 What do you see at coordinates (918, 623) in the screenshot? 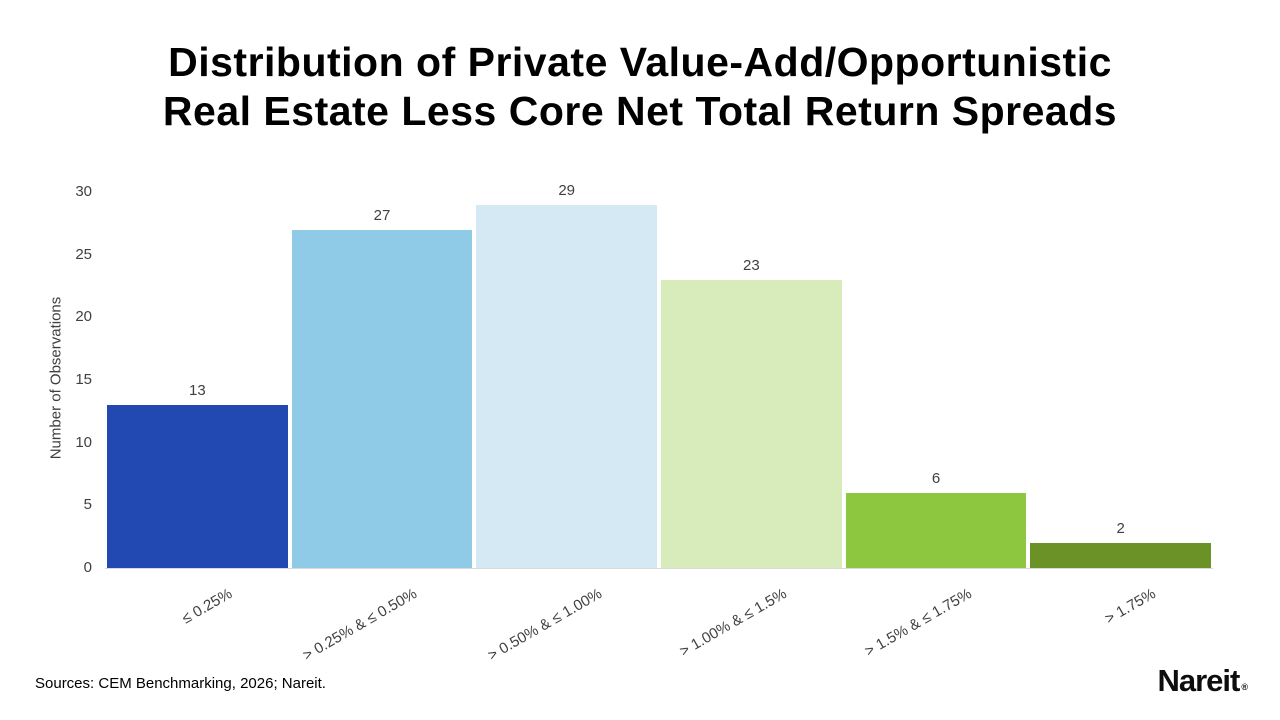
I see `x-tick-label: > 1.5% & ≤ 1.75%` at bounding box center [918, 623].